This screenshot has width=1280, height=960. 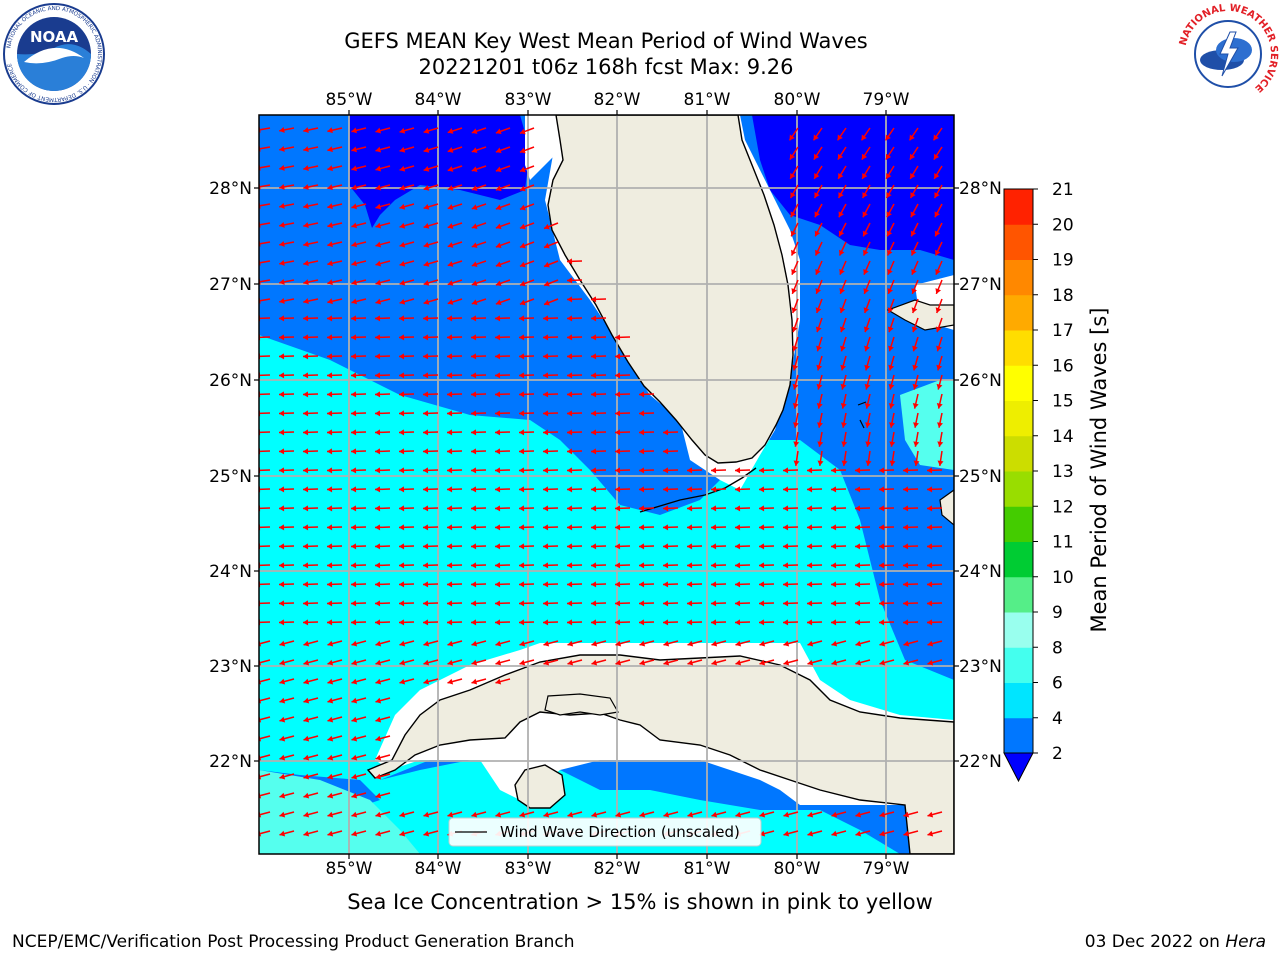 I want to click on lon-label-bottom: 83°W, so click(x=528, y=869).